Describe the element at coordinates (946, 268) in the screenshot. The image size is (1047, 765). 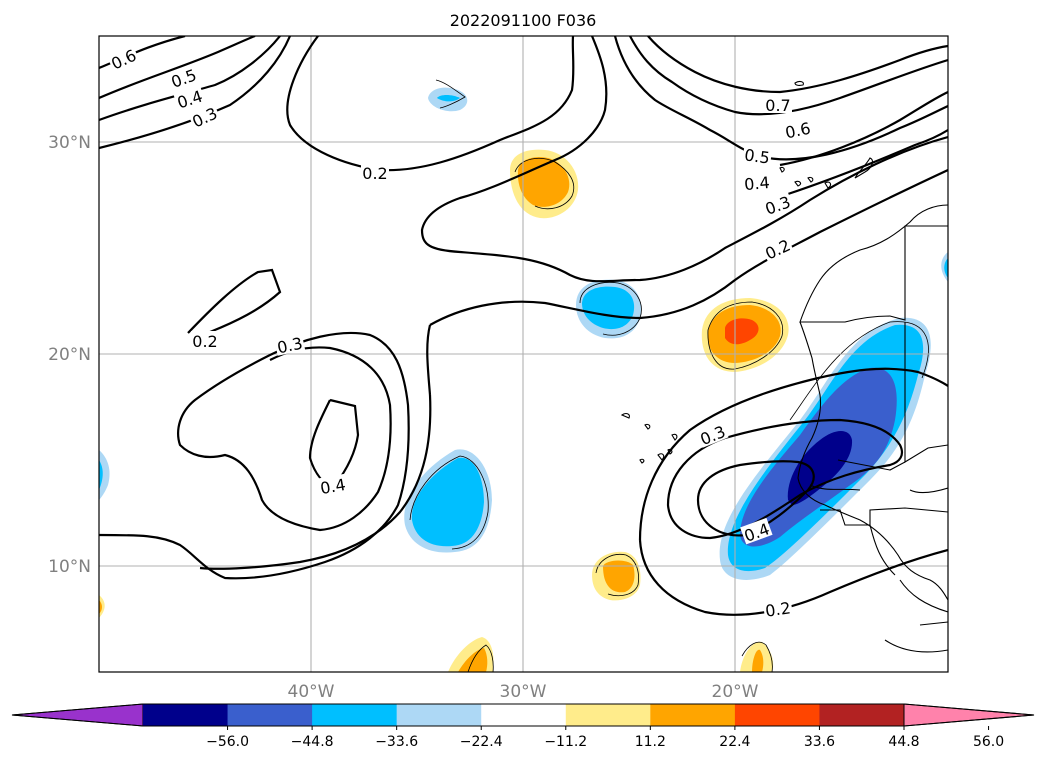
I see `fill-edge-right-blue-core` at that location.